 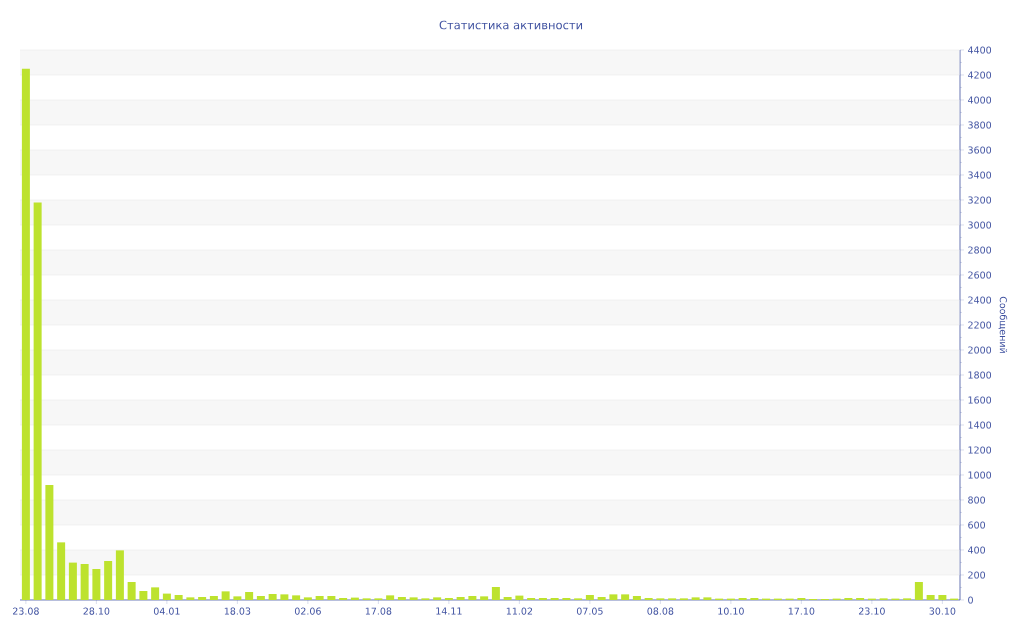 What do you see at coordinates (980, 50) in the screenshot?
I see `y-tick-label: 4400` at bounding box center [980, 50].